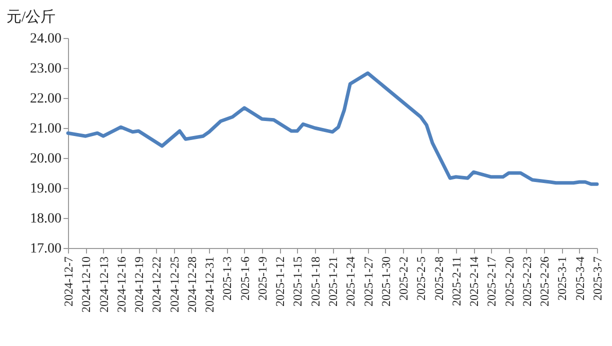  What do you see at coordinates (46, 69) in the screenshot?
I see `y-tick-label: 23.00` at bounding box center [46, 69].